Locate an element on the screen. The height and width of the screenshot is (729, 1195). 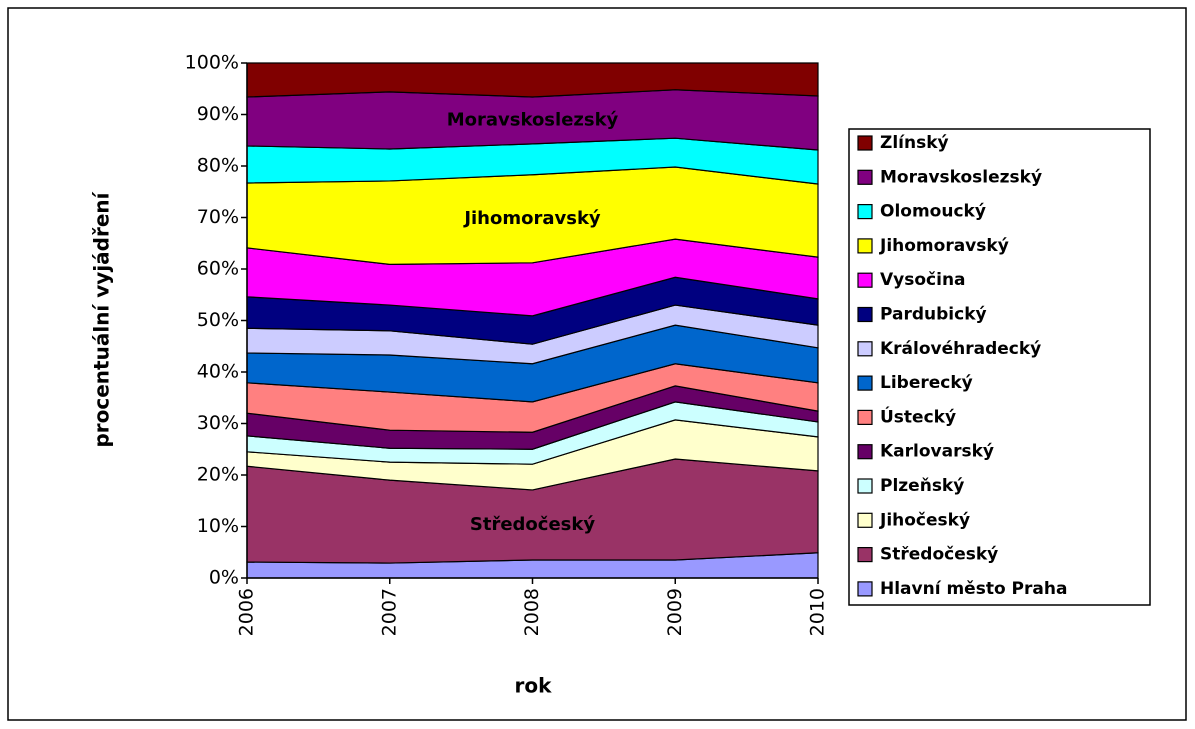
y-tick-label: 20% is located at coordinates (218, 475).